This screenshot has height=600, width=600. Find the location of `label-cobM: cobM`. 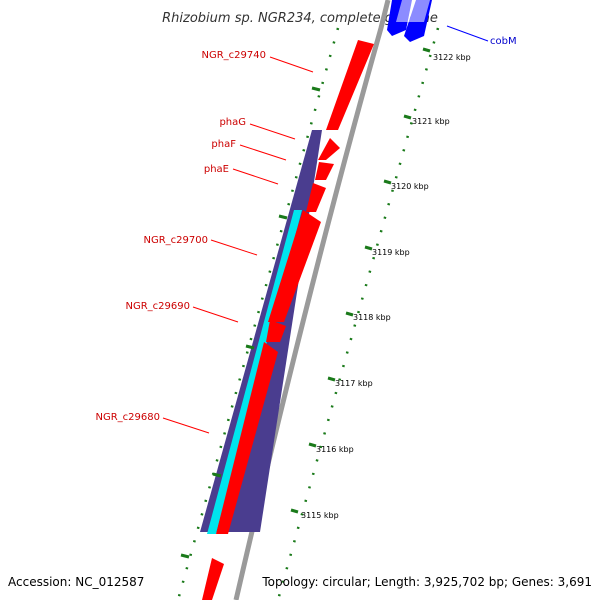

label-cobM: cobM is located at coordinates (503, 41).